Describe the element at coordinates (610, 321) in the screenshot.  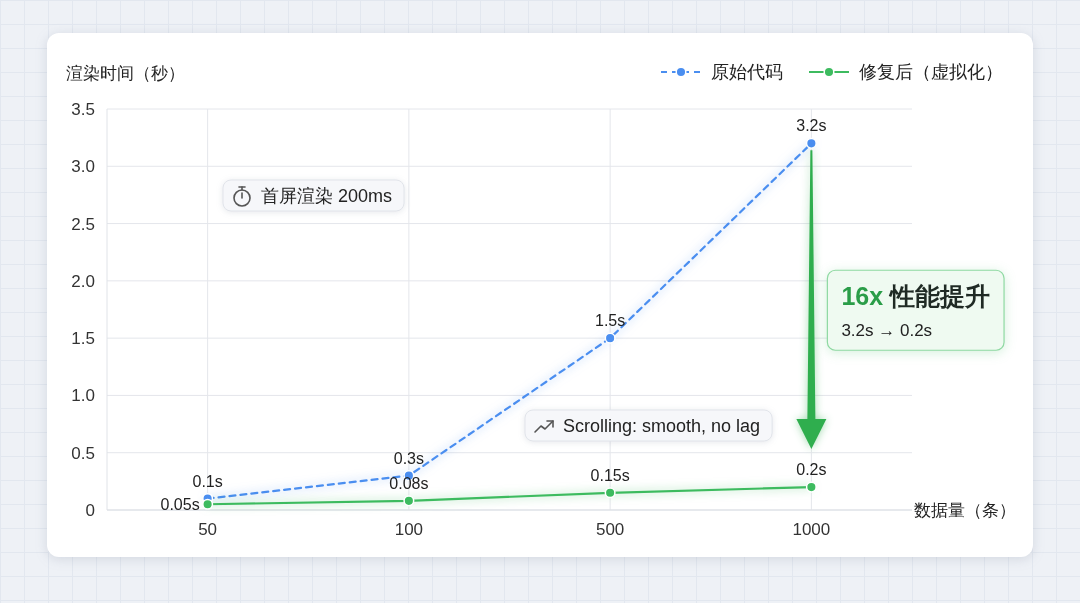
I see `data-label: 1.5s` at that location.